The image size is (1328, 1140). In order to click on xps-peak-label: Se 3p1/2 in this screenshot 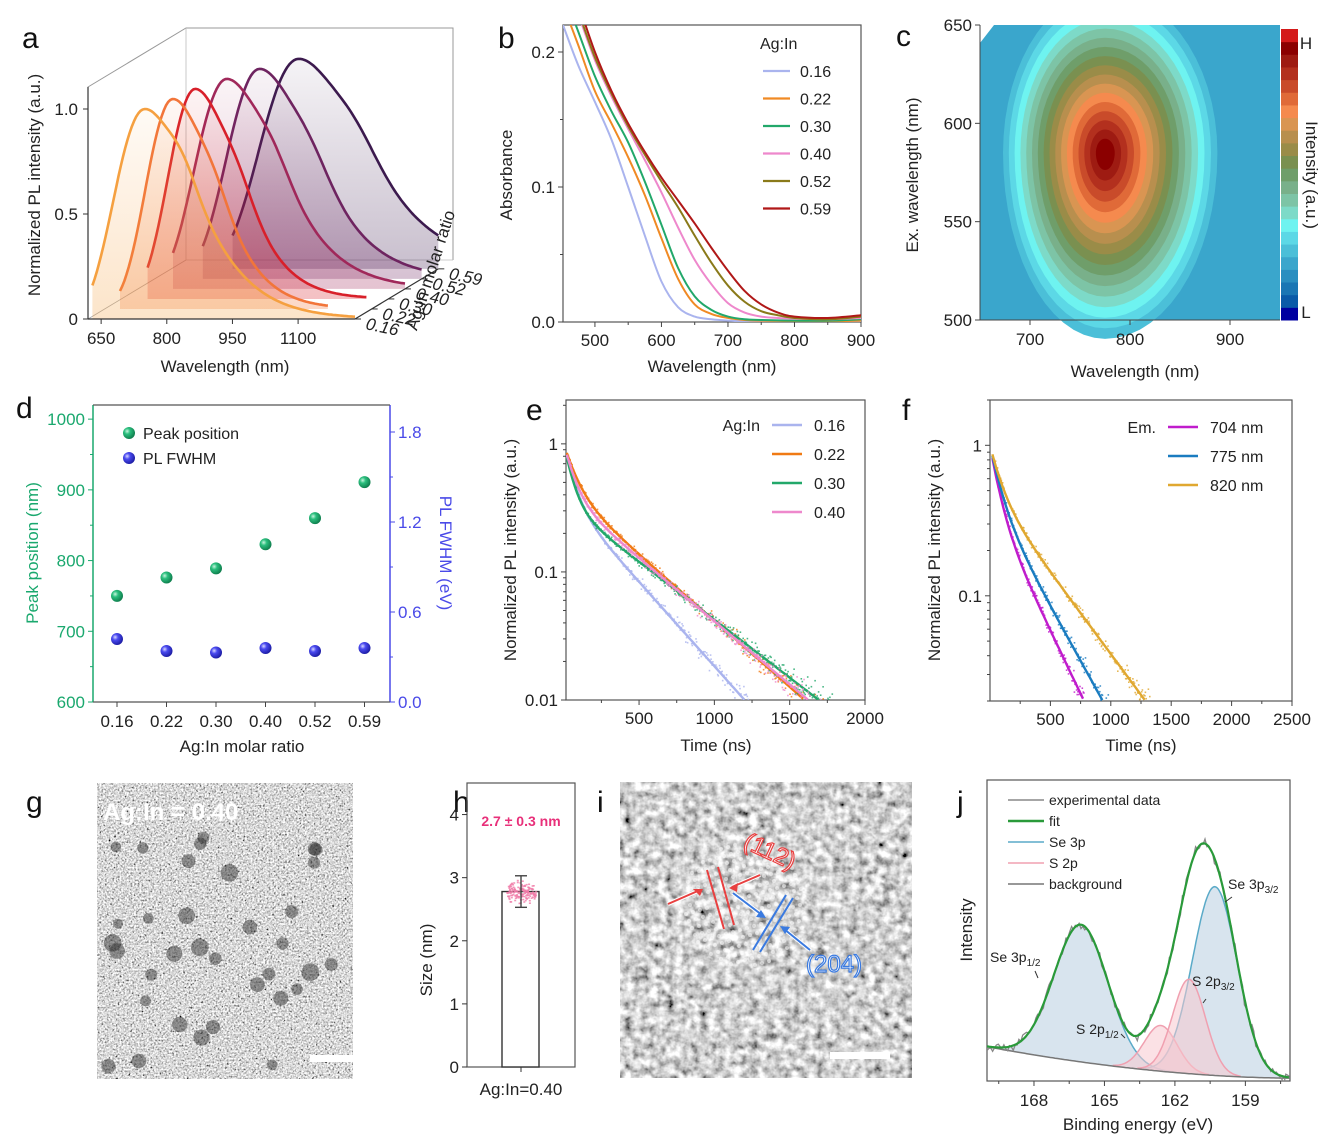, I will do `click(1015, 959)`.